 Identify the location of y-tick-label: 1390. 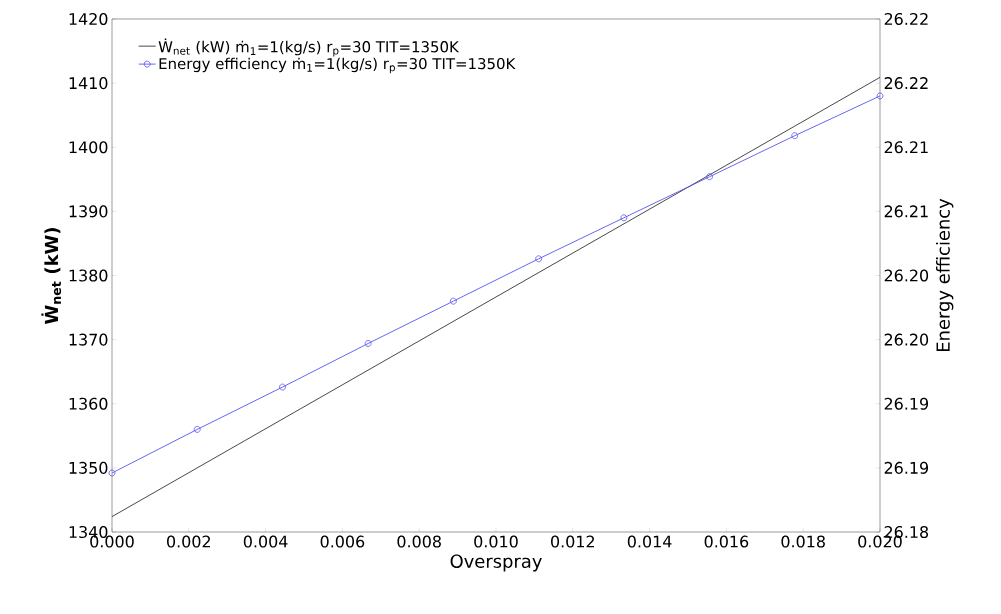
(88, 211).